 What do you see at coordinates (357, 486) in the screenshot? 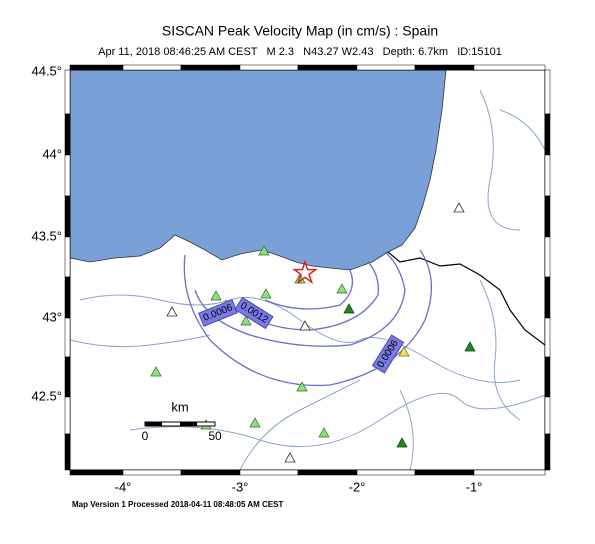
I see `longitude-label: -2°` at bounding box center [357, 486].